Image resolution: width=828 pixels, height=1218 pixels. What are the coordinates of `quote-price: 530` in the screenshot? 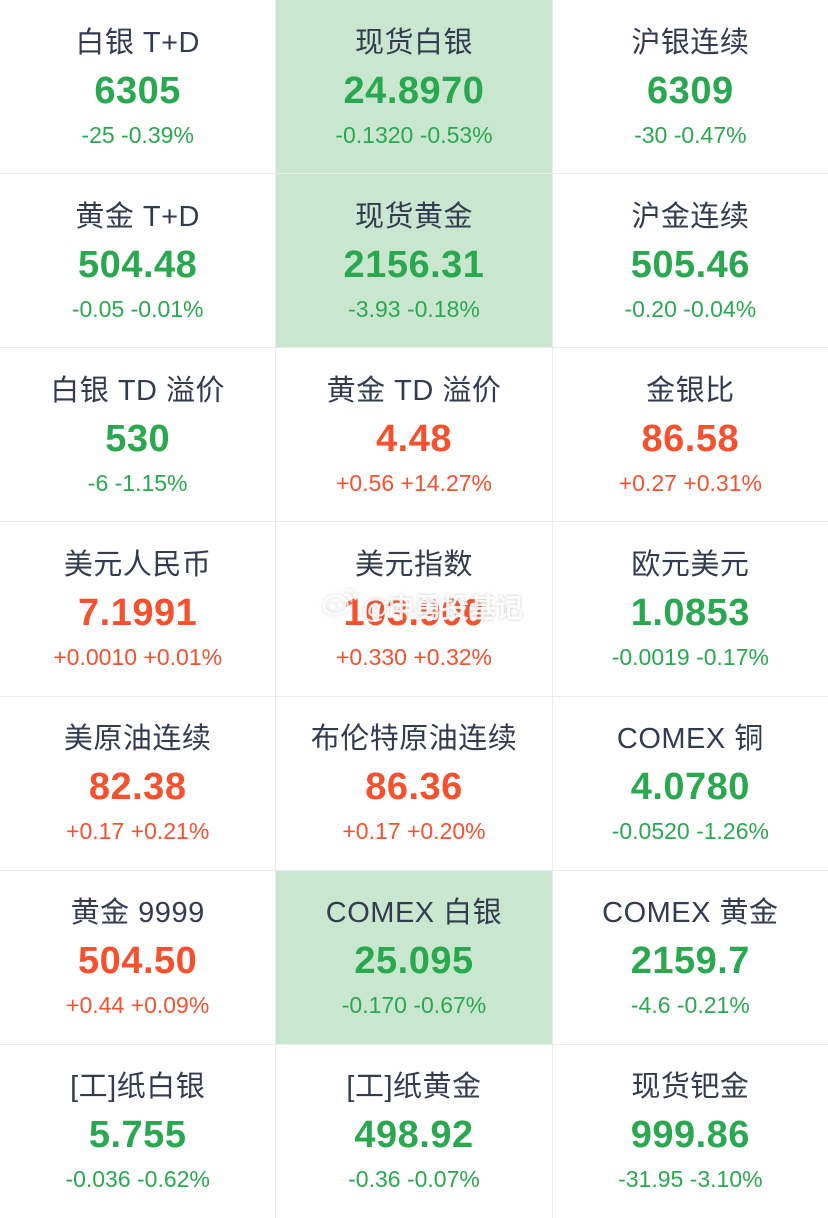 It's located at (138, 438).